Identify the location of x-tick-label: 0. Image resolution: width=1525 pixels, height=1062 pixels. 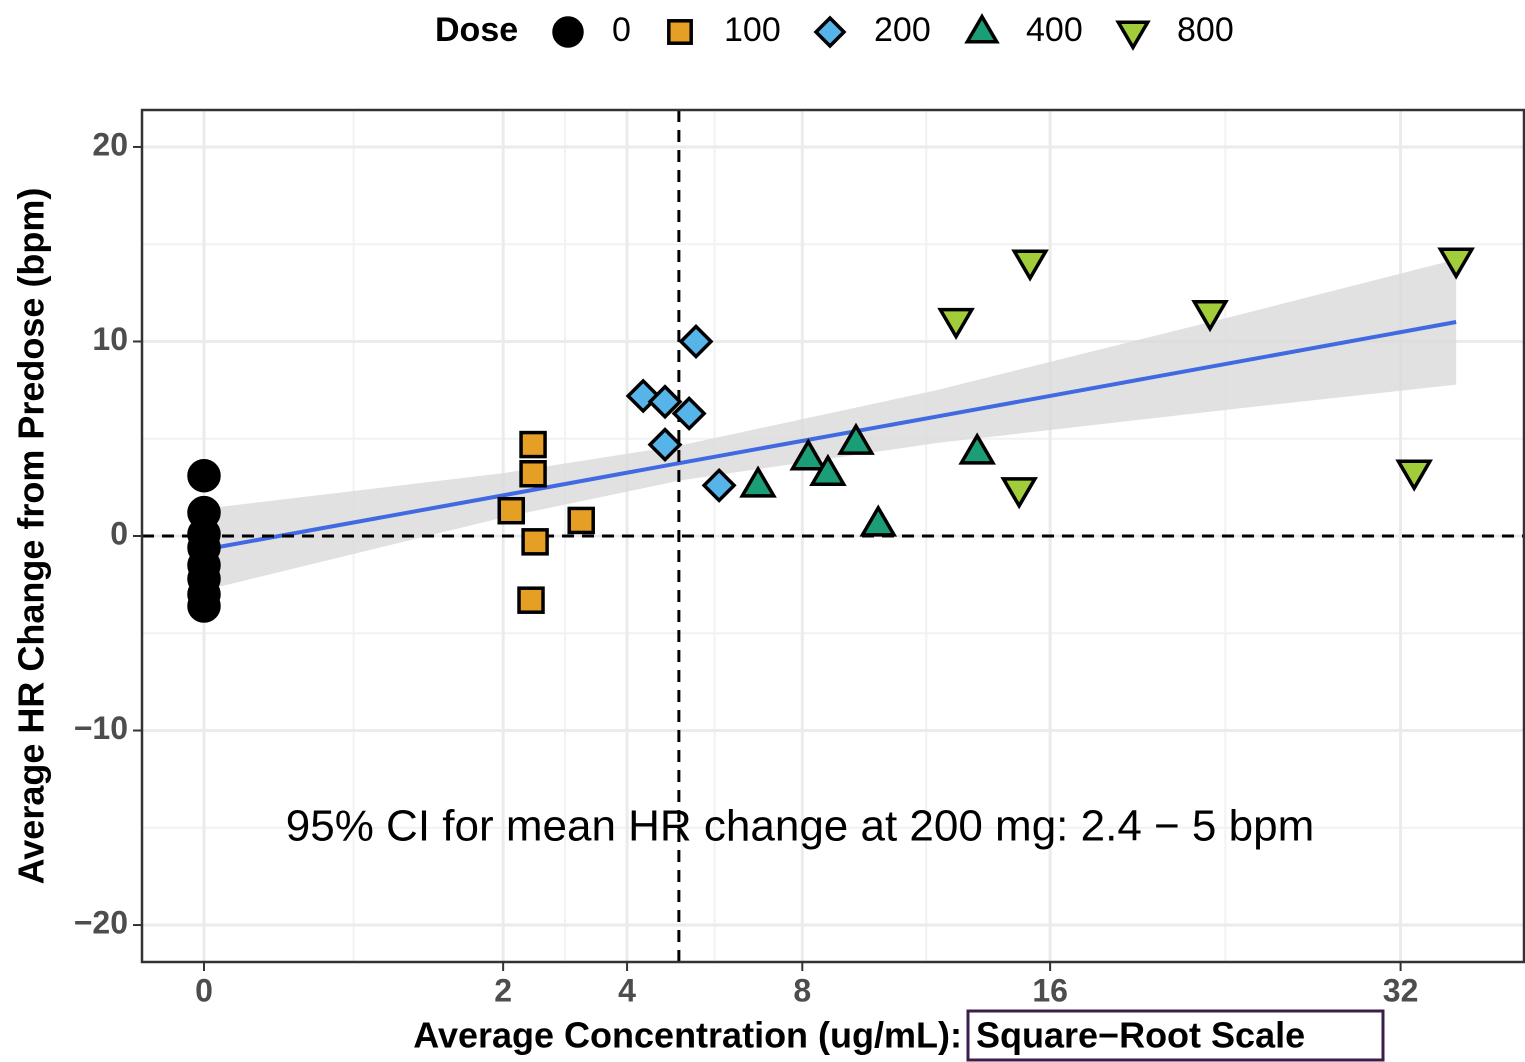
(204, 990).